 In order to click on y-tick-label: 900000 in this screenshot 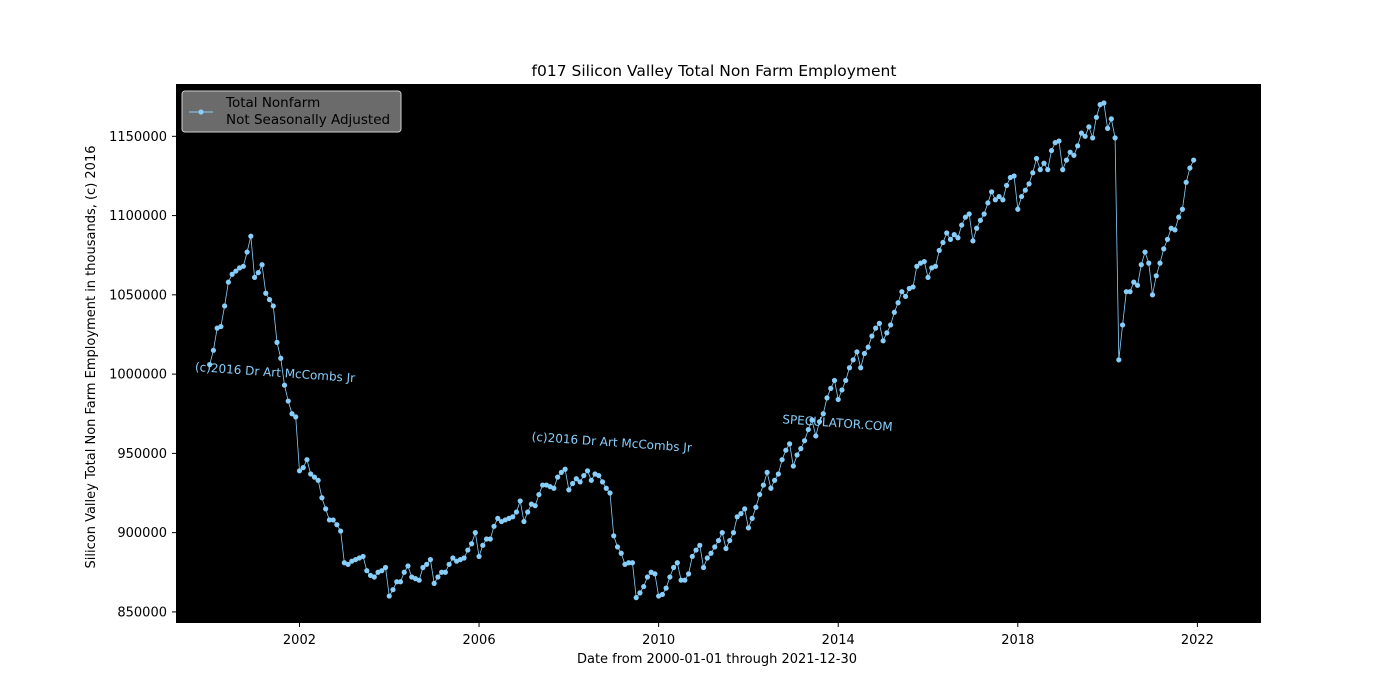, I will do `click(142, 533)`.